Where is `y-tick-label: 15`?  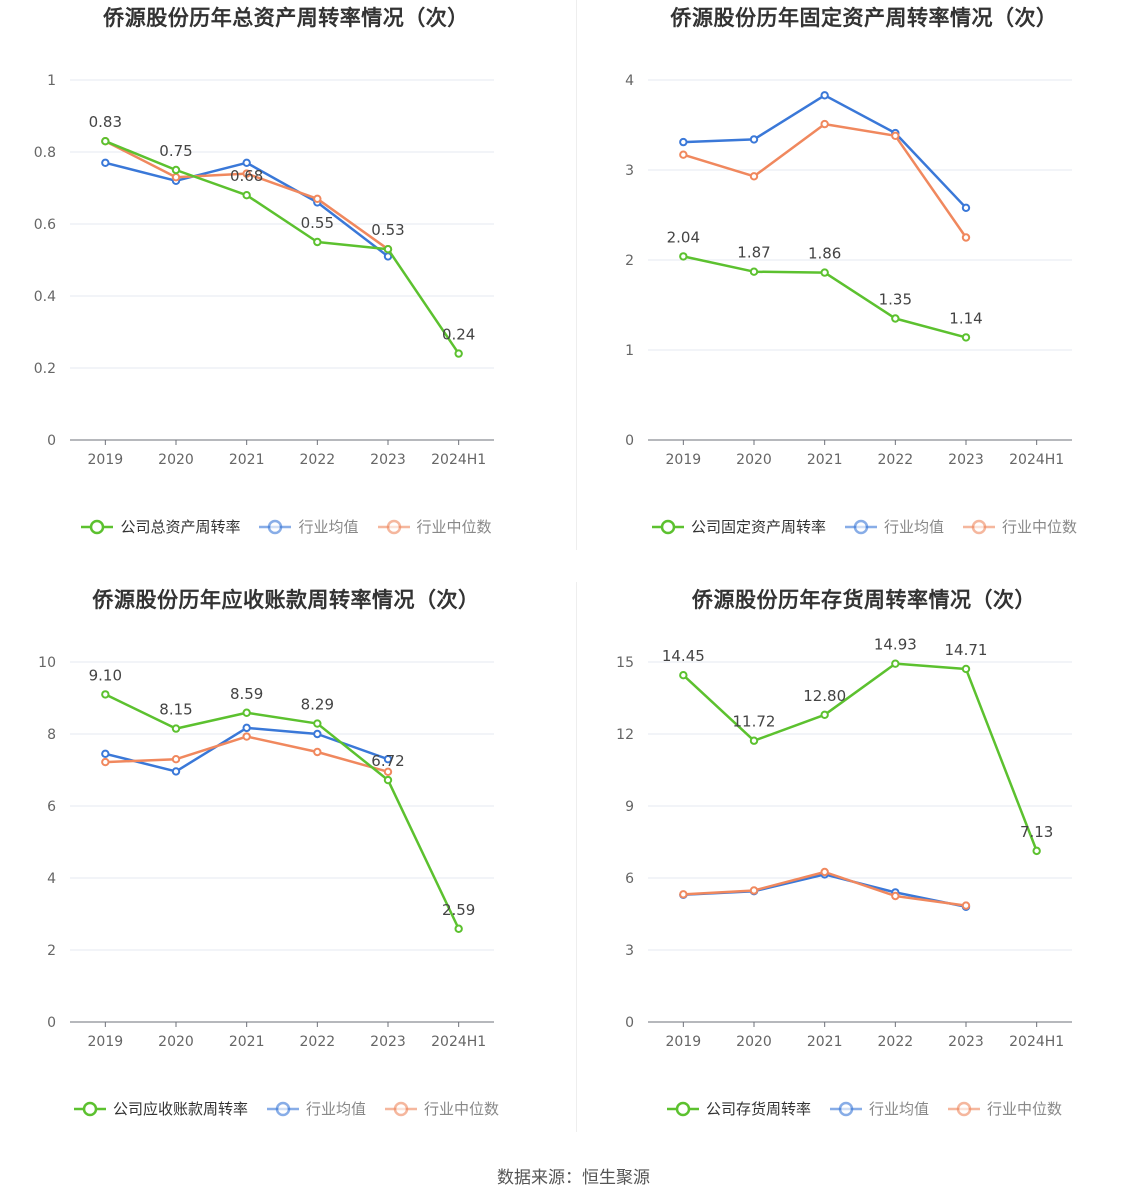 y-tick-label: 15 is located at coordinates (625, 663).